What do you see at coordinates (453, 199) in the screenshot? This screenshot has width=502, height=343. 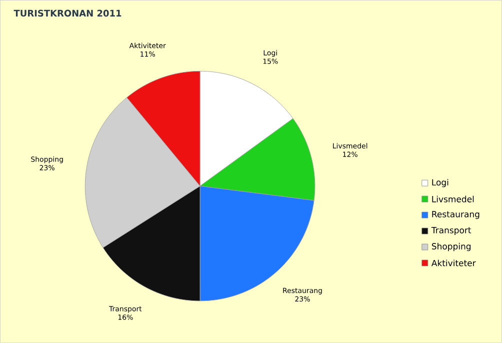 I see `legend-label: Livsmedel` at bounding box center [453, 199].